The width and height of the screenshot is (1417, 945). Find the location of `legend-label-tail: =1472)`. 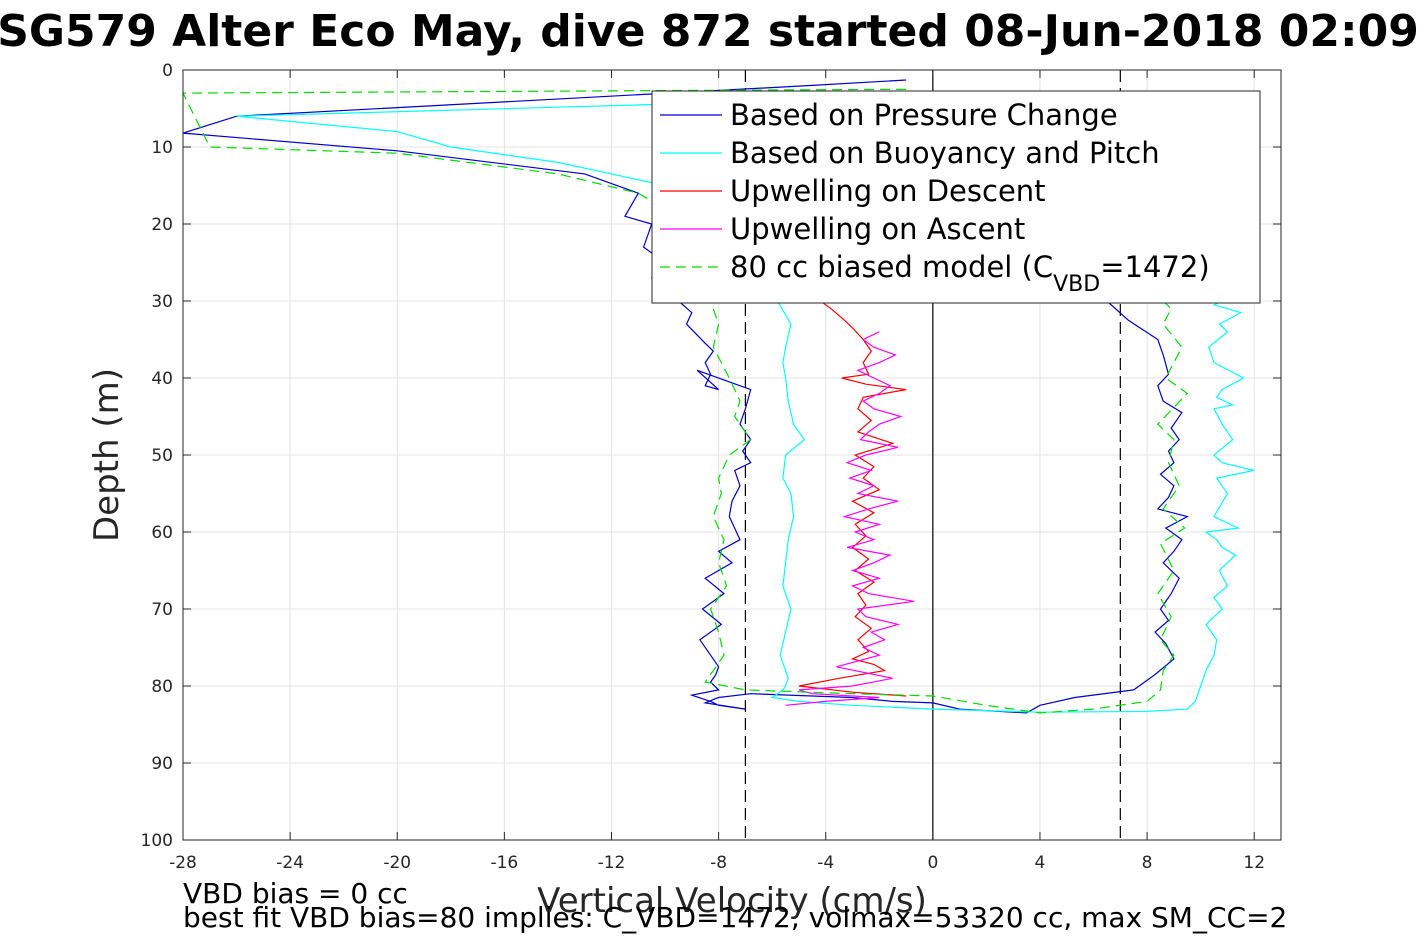

legend-label-tail: =1472) is located at coordinates (1154, 267).